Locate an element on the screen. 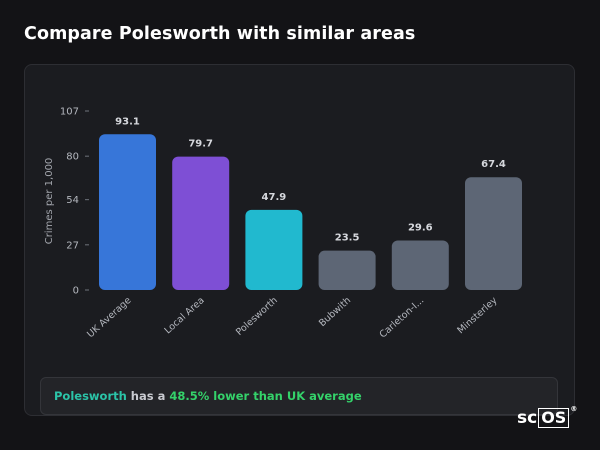  x-tick-label: Minsterley is located at coordinates (477, 315).